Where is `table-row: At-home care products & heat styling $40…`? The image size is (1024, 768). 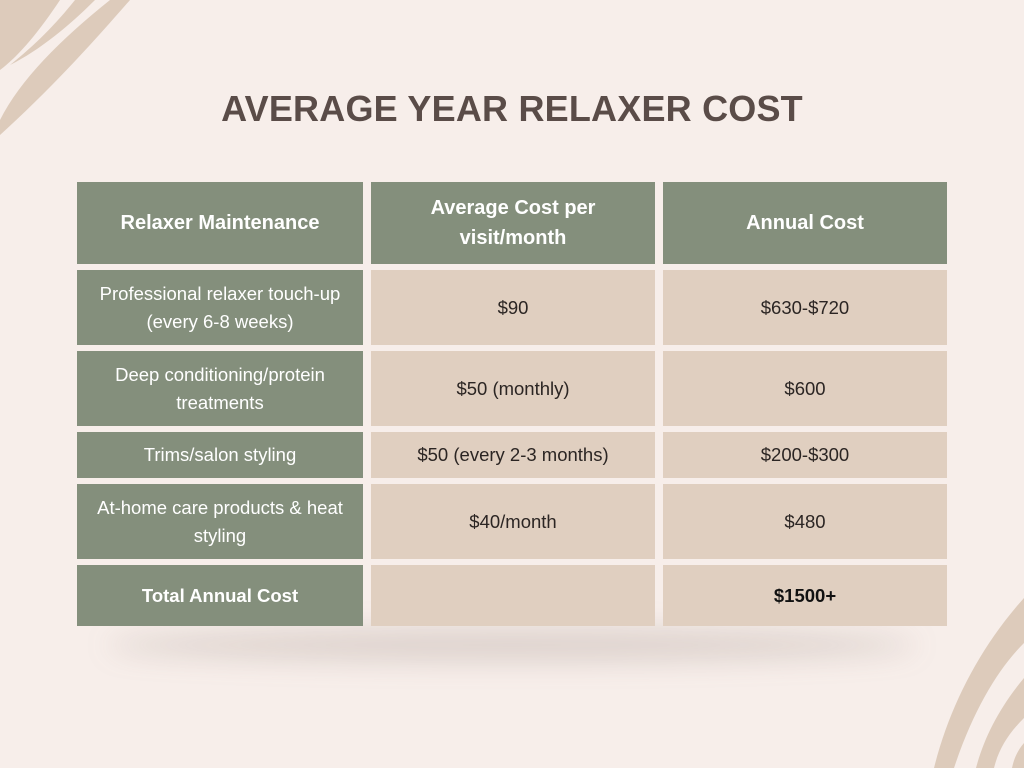 table-row: At-home care products & heat styling $40… is located at coordinates (512, 524).